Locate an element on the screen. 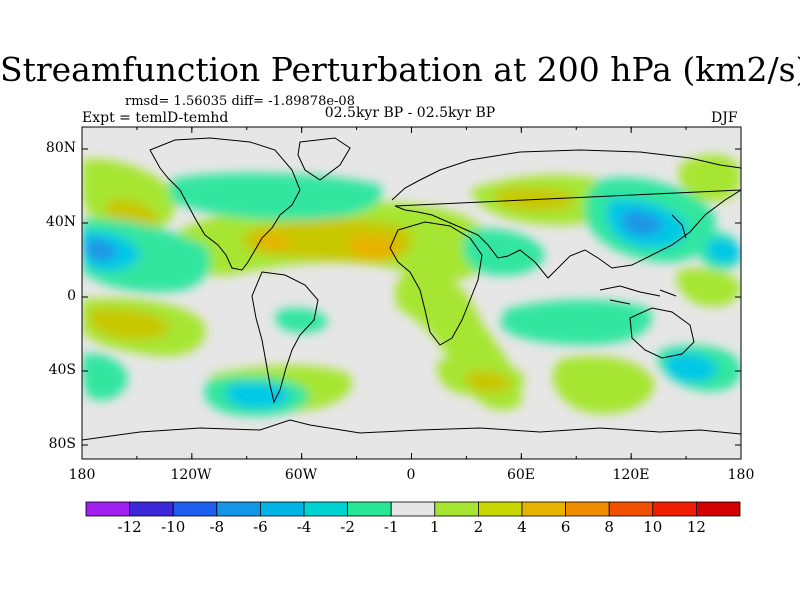 The height and width of the screenshot is (600, 800). lat-label: 40N is located at coordinates (60, 222).